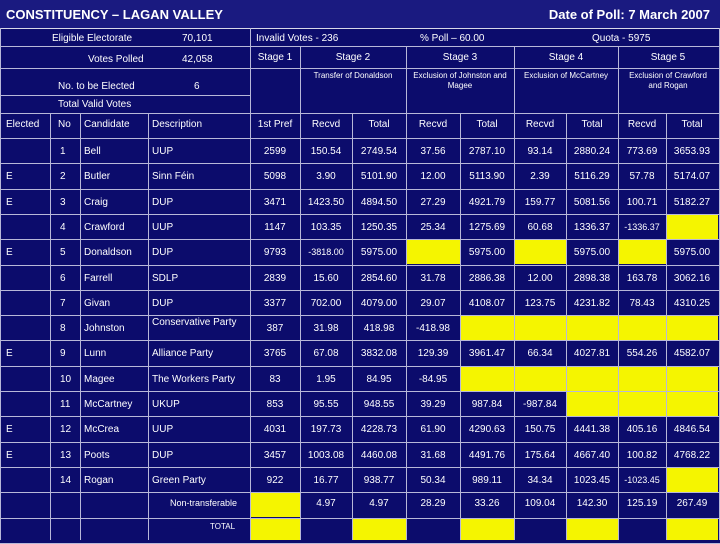 The image size is (720, 544). I want to click on candidate-number: 3, so click(63, 202).